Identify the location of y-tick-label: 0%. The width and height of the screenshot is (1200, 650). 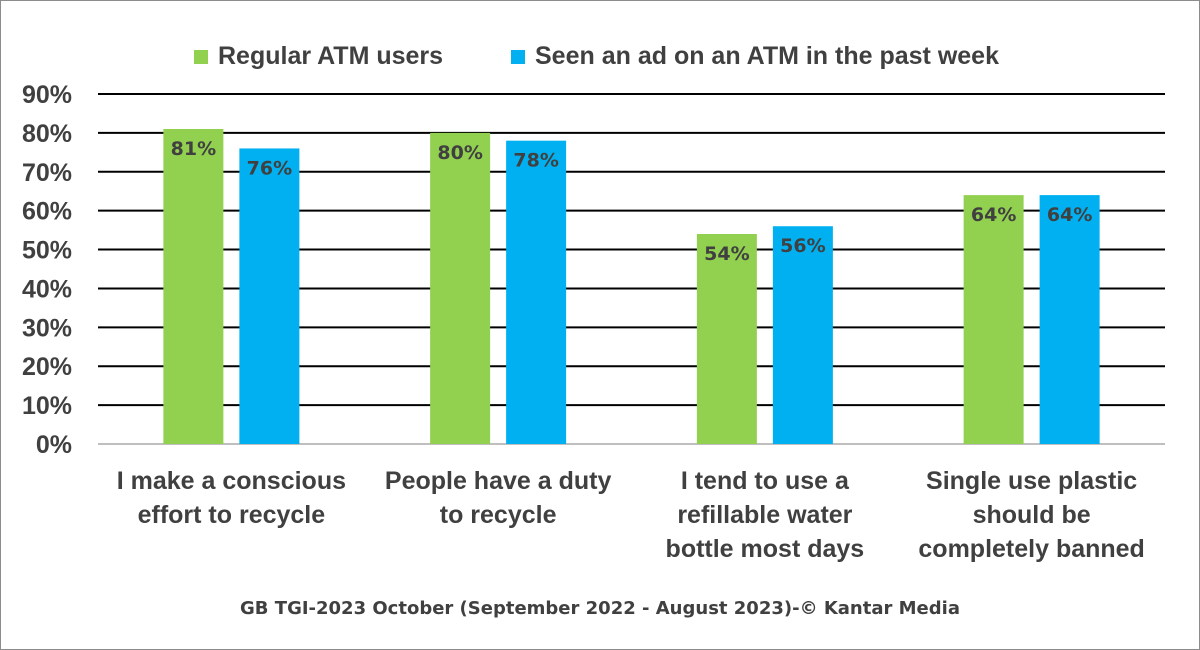
(54, 445).